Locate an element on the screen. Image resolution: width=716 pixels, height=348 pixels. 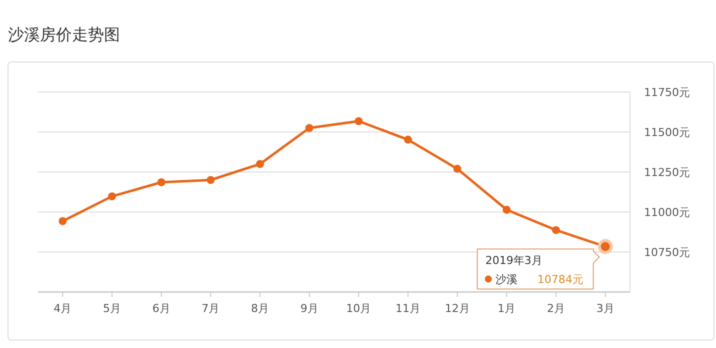
x-tick-label: 5月 is located at coordinates (112, 308).